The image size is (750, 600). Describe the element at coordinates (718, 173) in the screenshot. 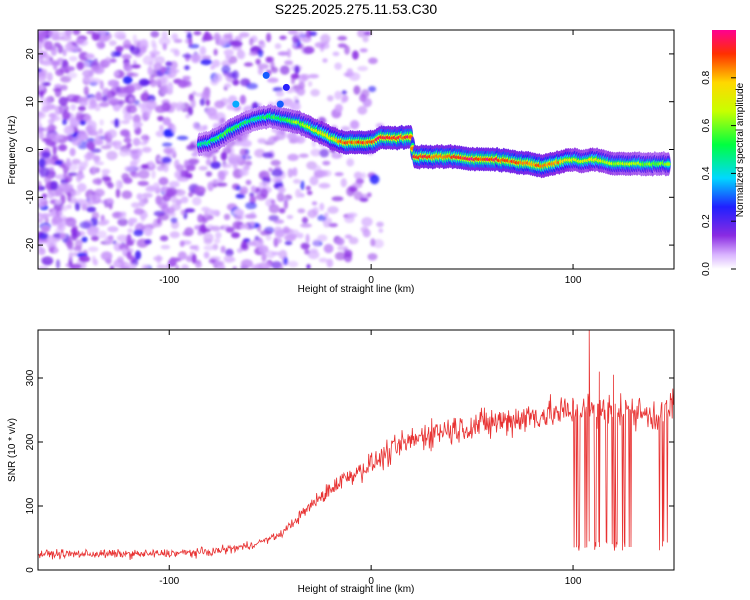

I see `colorbar-ticks: 0.0 0.2 0.4 0.6 0.8` at that location.